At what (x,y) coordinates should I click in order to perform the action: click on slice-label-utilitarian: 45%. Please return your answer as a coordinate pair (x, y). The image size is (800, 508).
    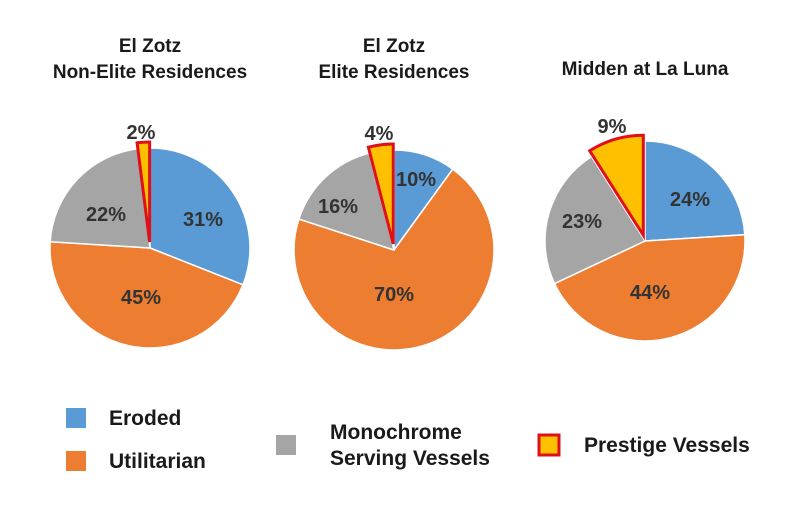
    Looking at the image, I should click on (141, 298).